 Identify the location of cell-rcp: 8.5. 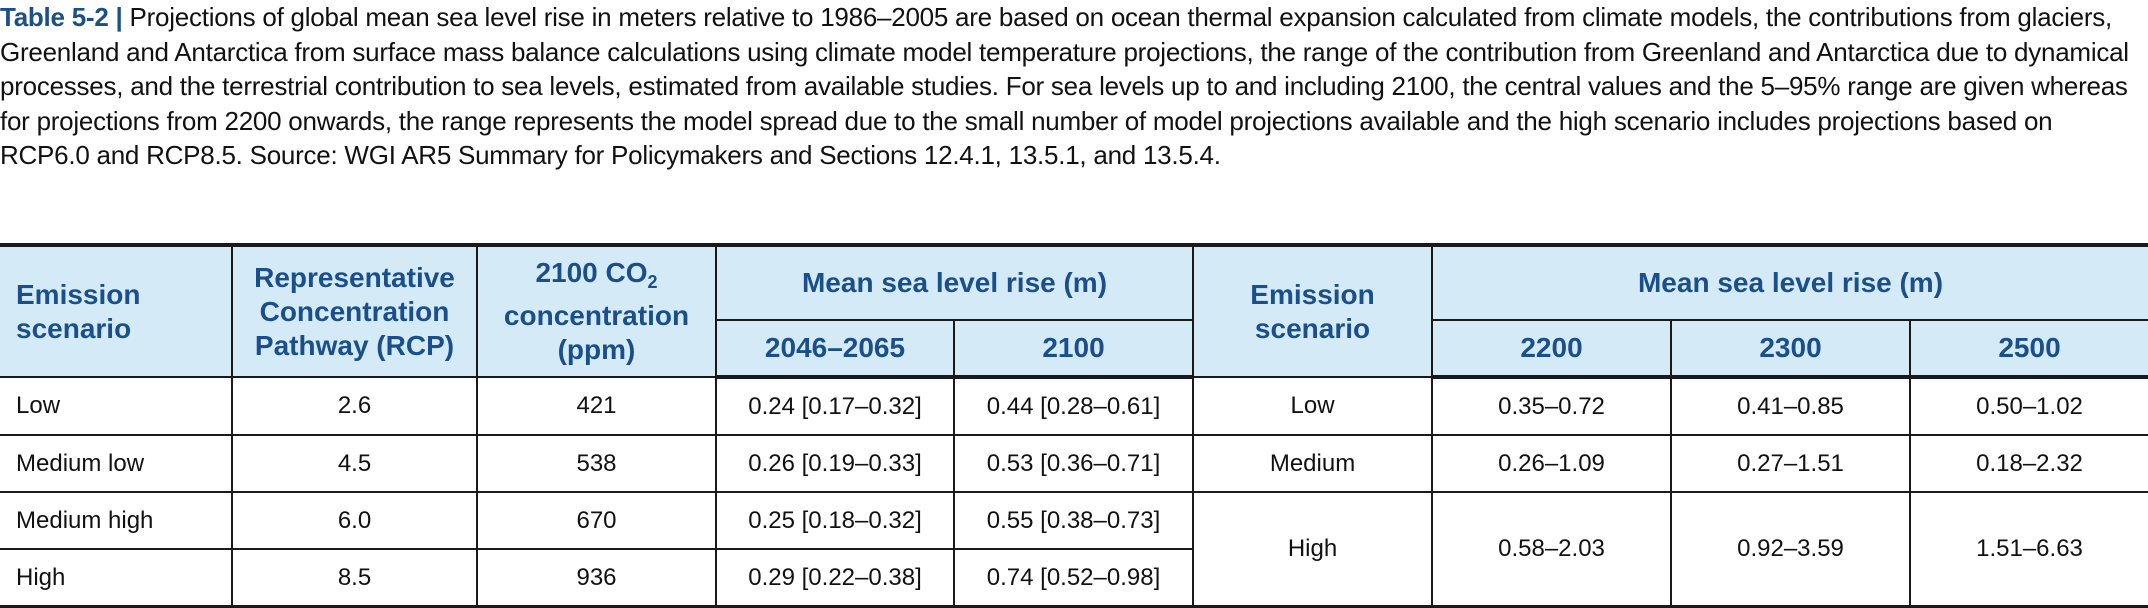
(354, 578).